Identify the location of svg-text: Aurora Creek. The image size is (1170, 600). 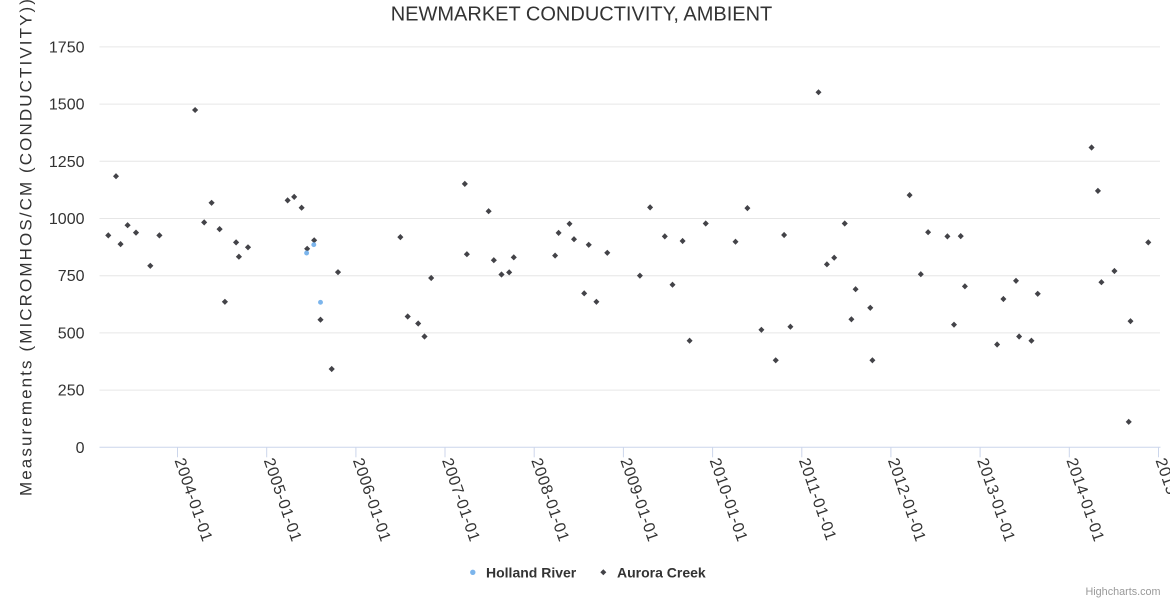
(661, 573).